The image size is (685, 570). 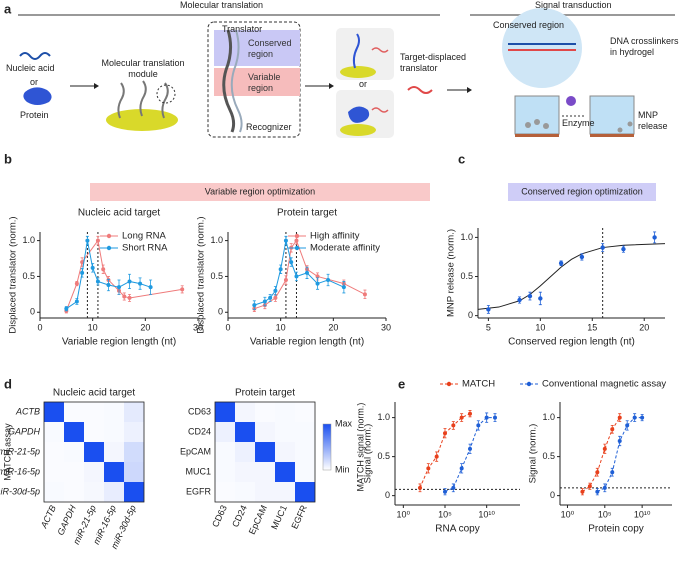 I want to click on released-translator, so click(x=380, y=80).